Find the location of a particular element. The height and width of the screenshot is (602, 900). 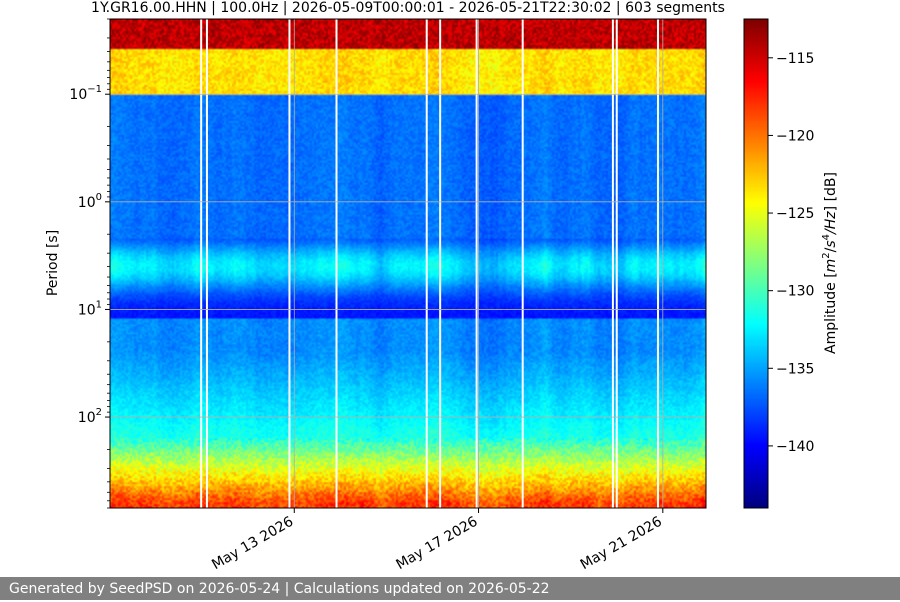

x-axis: May 13 2026 May 17 2026 May 21 2026 is located at coordinates (437, 540).